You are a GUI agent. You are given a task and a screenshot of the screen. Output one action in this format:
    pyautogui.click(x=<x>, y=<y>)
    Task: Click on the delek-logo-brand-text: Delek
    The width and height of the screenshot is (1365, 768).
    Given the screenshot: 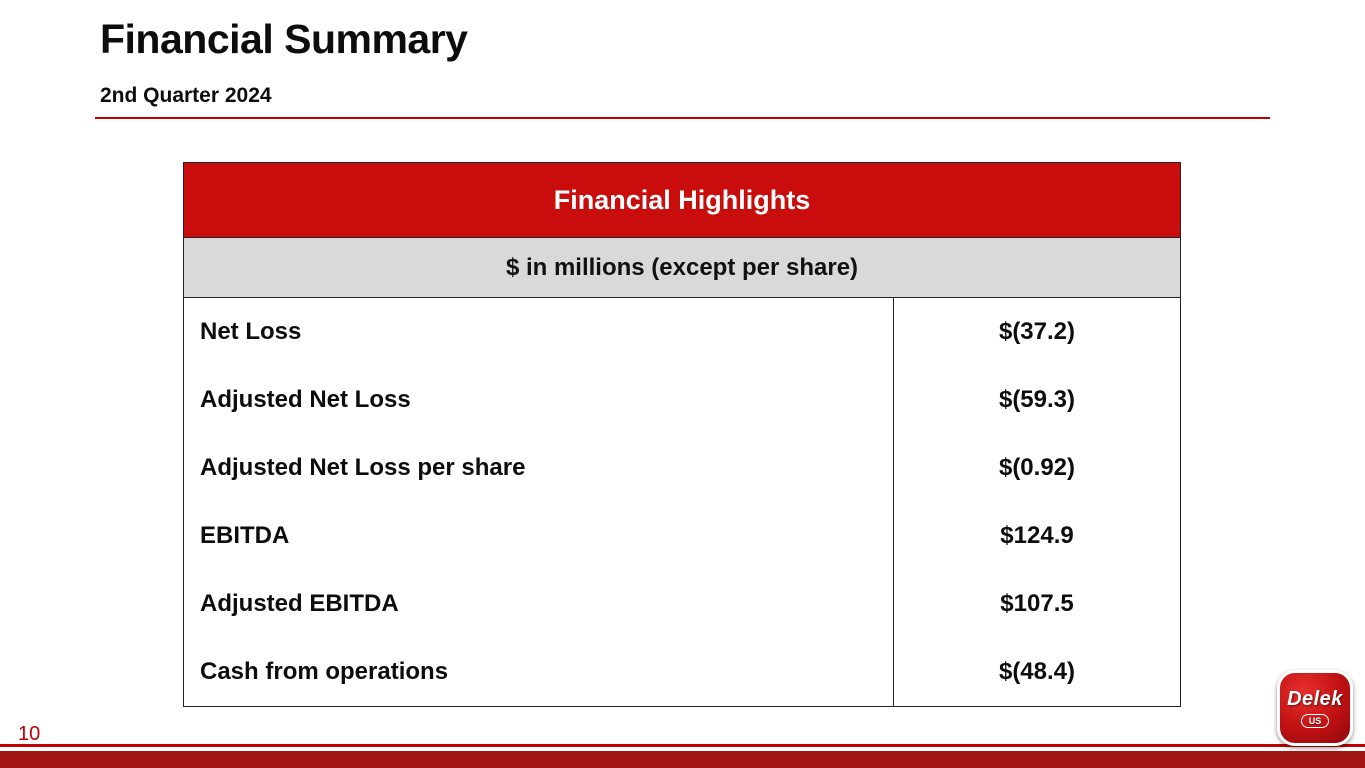 What is the action you would take?
    pyautogui.click(x=1315, y=699)
    